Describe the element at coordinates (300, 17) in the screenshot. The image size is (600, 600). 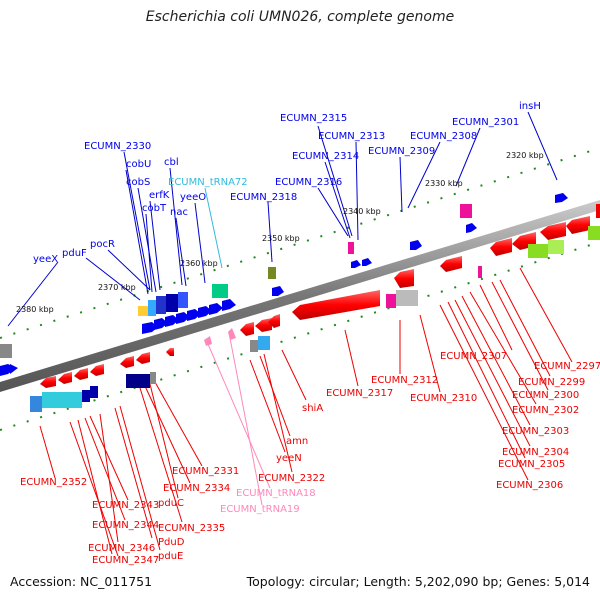
I see `genome-title: Escherichia coli UMN026, complete genome` at that location.